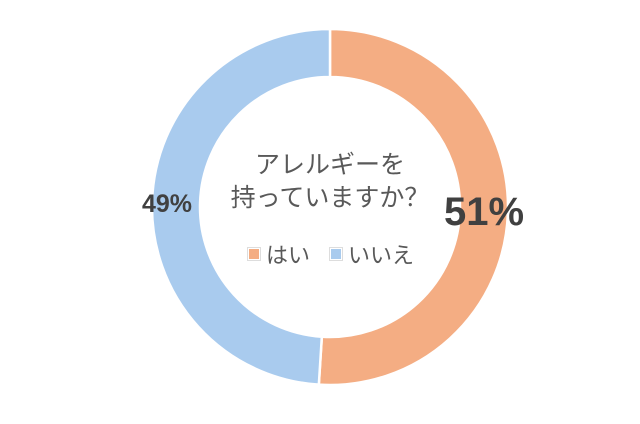  Describe the element at coordinates (254, 254) in the screenshot. I see `legend-marker-hai` at that location.